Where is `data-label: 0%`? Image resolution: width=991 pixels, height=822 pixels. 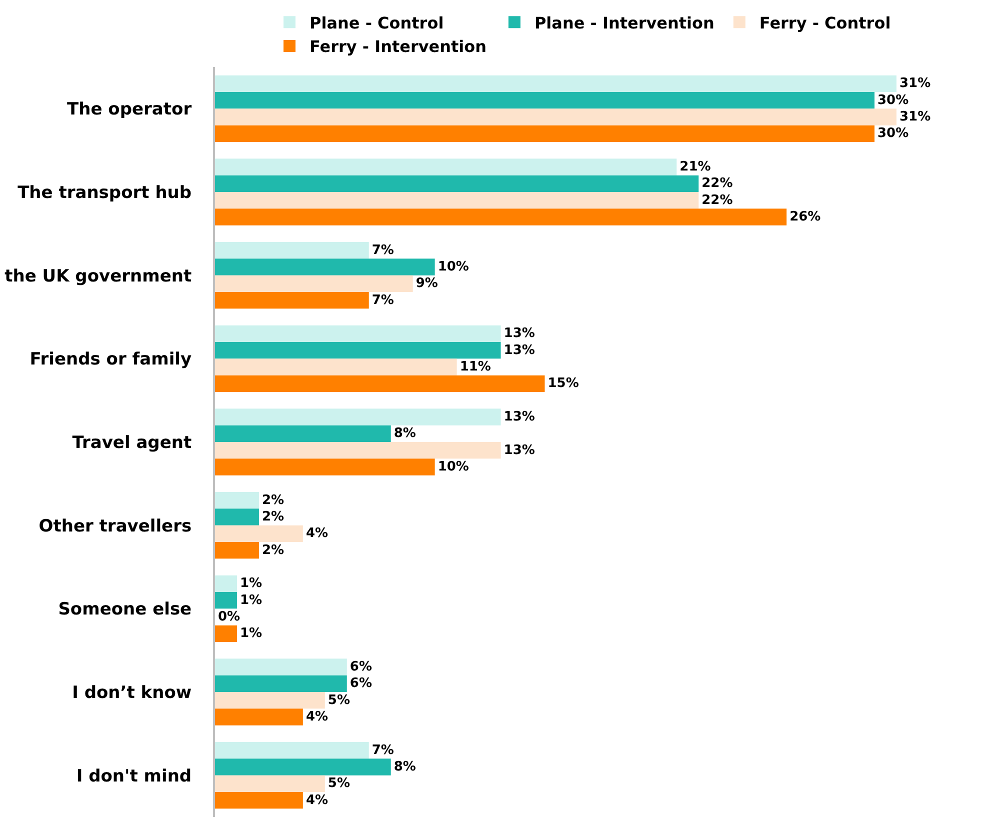 data-label: 0% is located at coordinates (229, 617).